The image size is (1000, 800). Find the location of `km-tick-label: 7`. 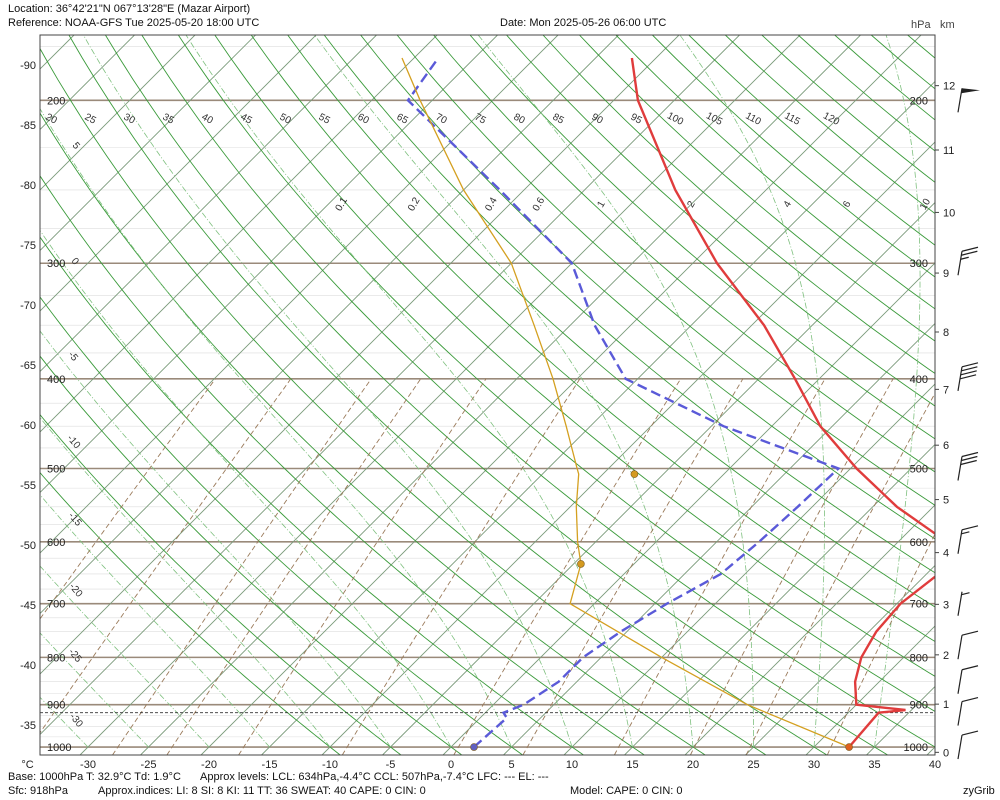

km-tick-label: 7 is located at coordinates (946, 390).